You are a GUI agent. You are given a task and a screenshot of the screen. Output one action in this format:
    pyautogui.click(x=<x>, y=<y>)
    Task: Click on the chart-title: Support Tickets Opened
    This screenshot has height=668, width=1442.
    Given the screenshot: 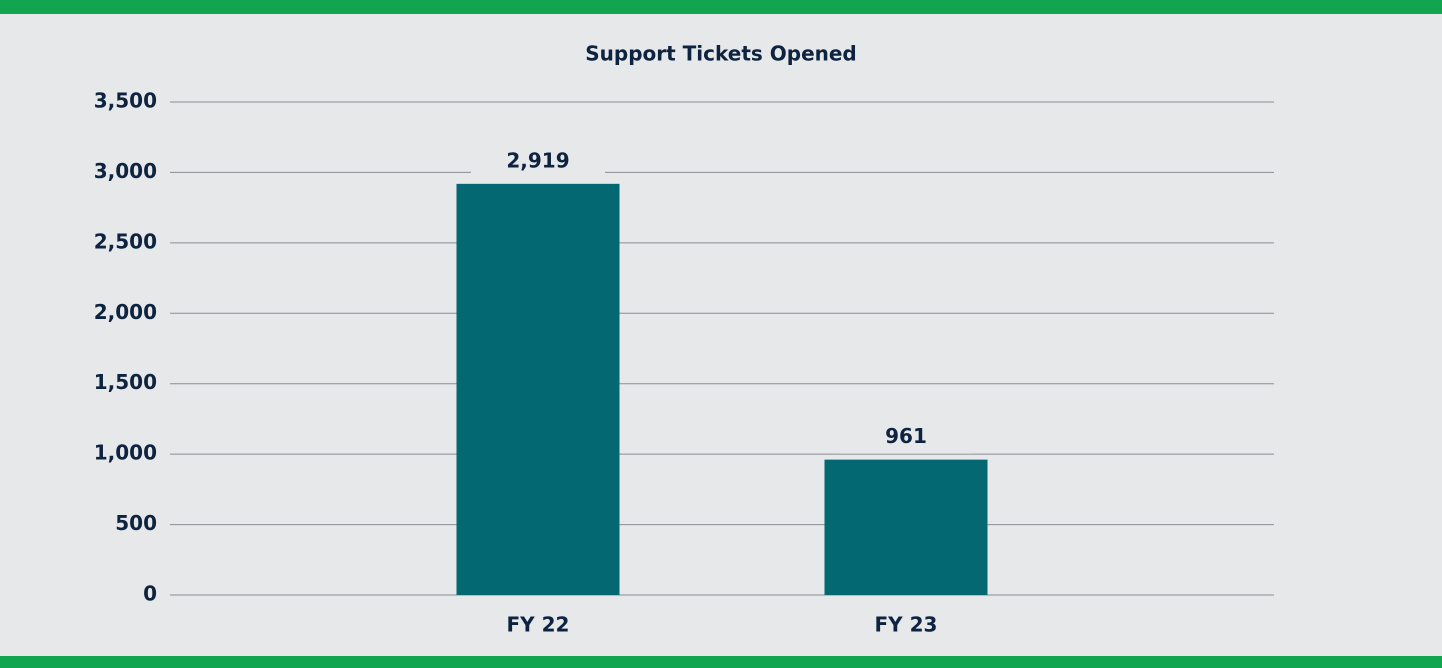 What is the action you would take?
    pyautogui.click(x=721, y=54)
    